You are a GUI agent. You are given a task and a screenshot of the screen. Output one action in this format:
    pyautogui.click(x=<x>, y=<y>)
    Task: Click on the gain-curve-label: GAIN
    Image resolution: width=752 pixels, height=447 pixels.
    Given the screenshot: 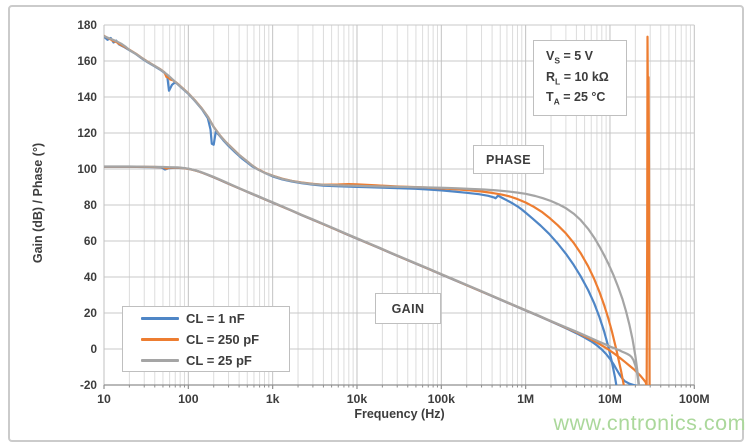 What is the action you would take?
    pyautogui.click(x=408, y=308)
    